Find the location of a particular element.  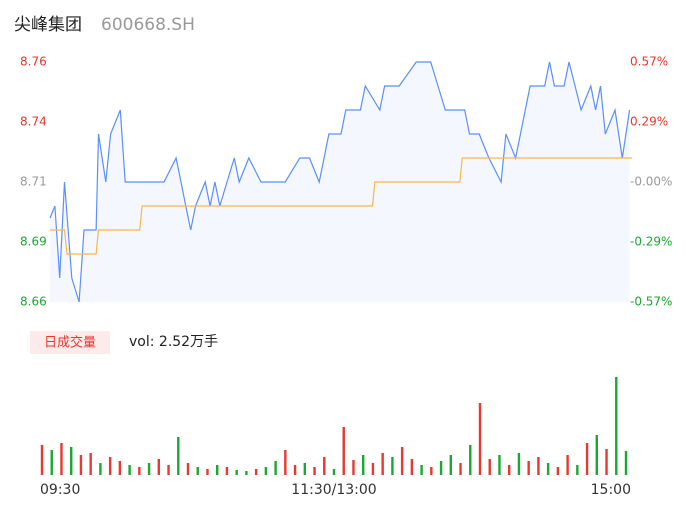

x-tick-label: 11:30/13:00 is located at coordinates (333, 490).